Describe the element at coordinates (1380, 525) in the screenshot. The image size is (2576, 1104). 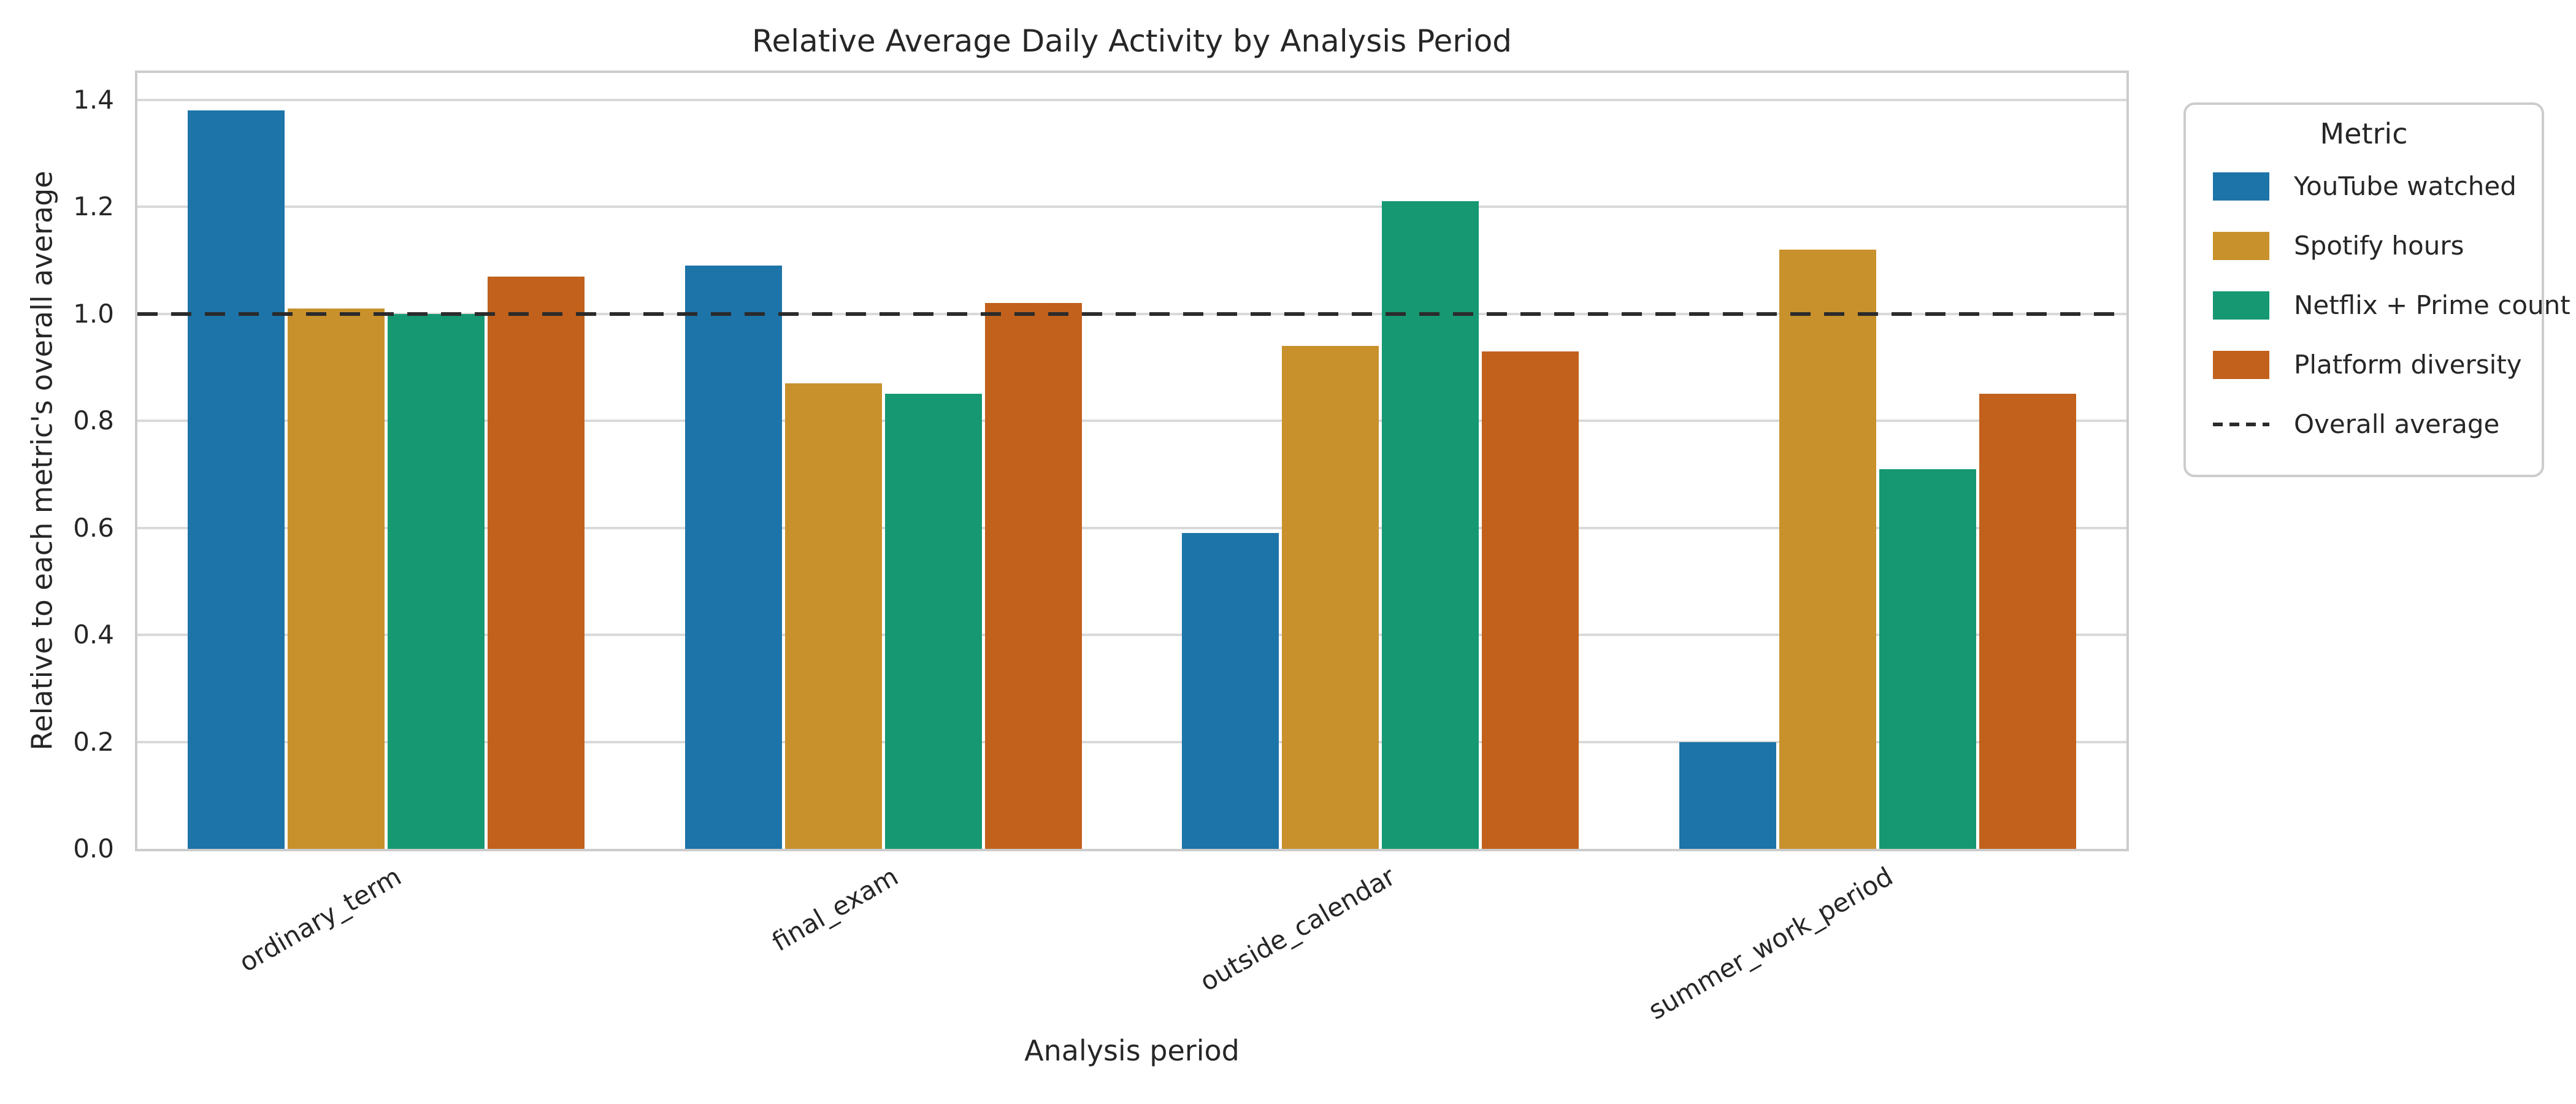
I see `bar-group-outside_calendar` at that location.